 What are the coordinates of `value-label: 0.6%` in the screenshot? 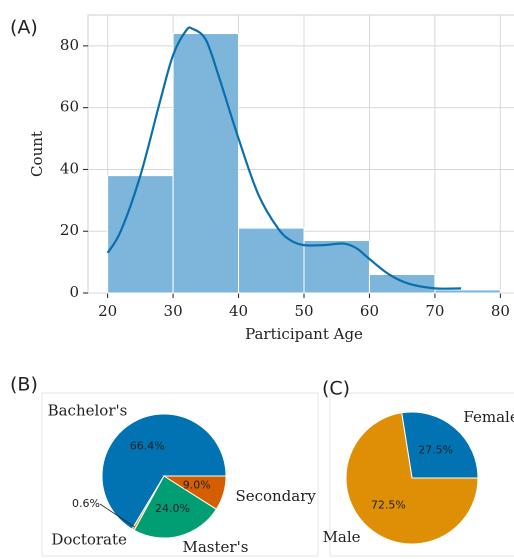 It's located at (86, 503).